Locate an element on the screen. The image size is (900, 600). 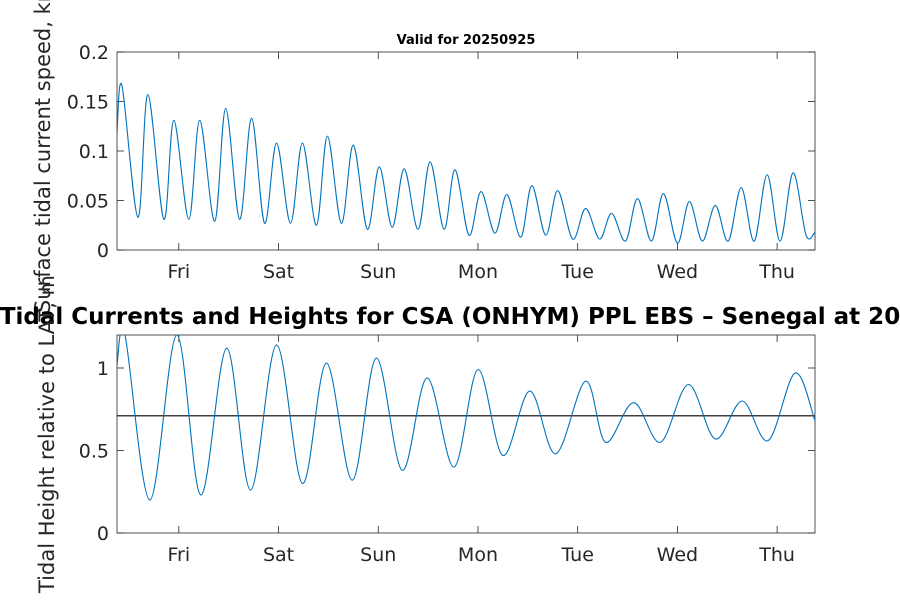
height-x-tick-label: Sat is located at coordinates (278, 555).